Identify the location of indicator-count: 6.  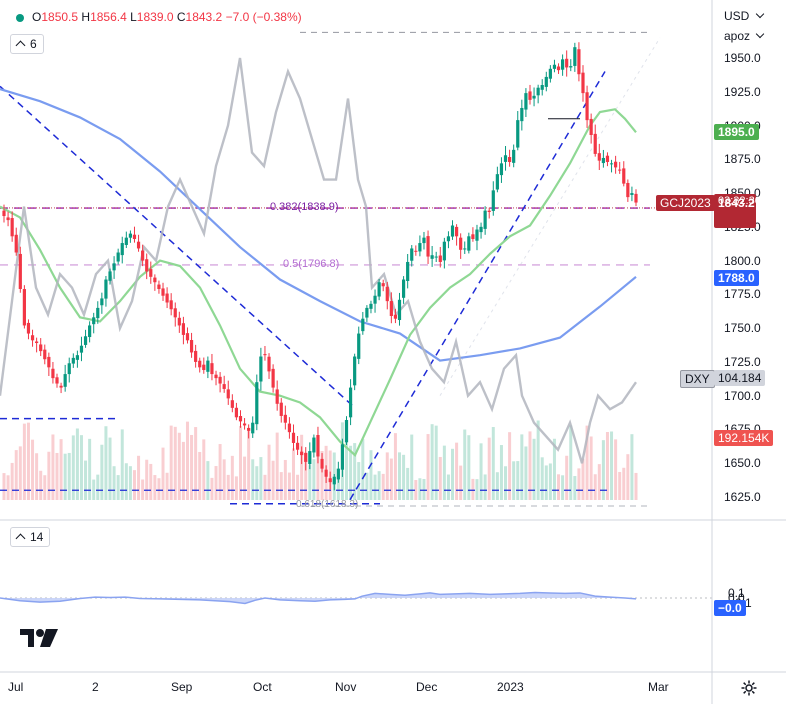
(33, 44).